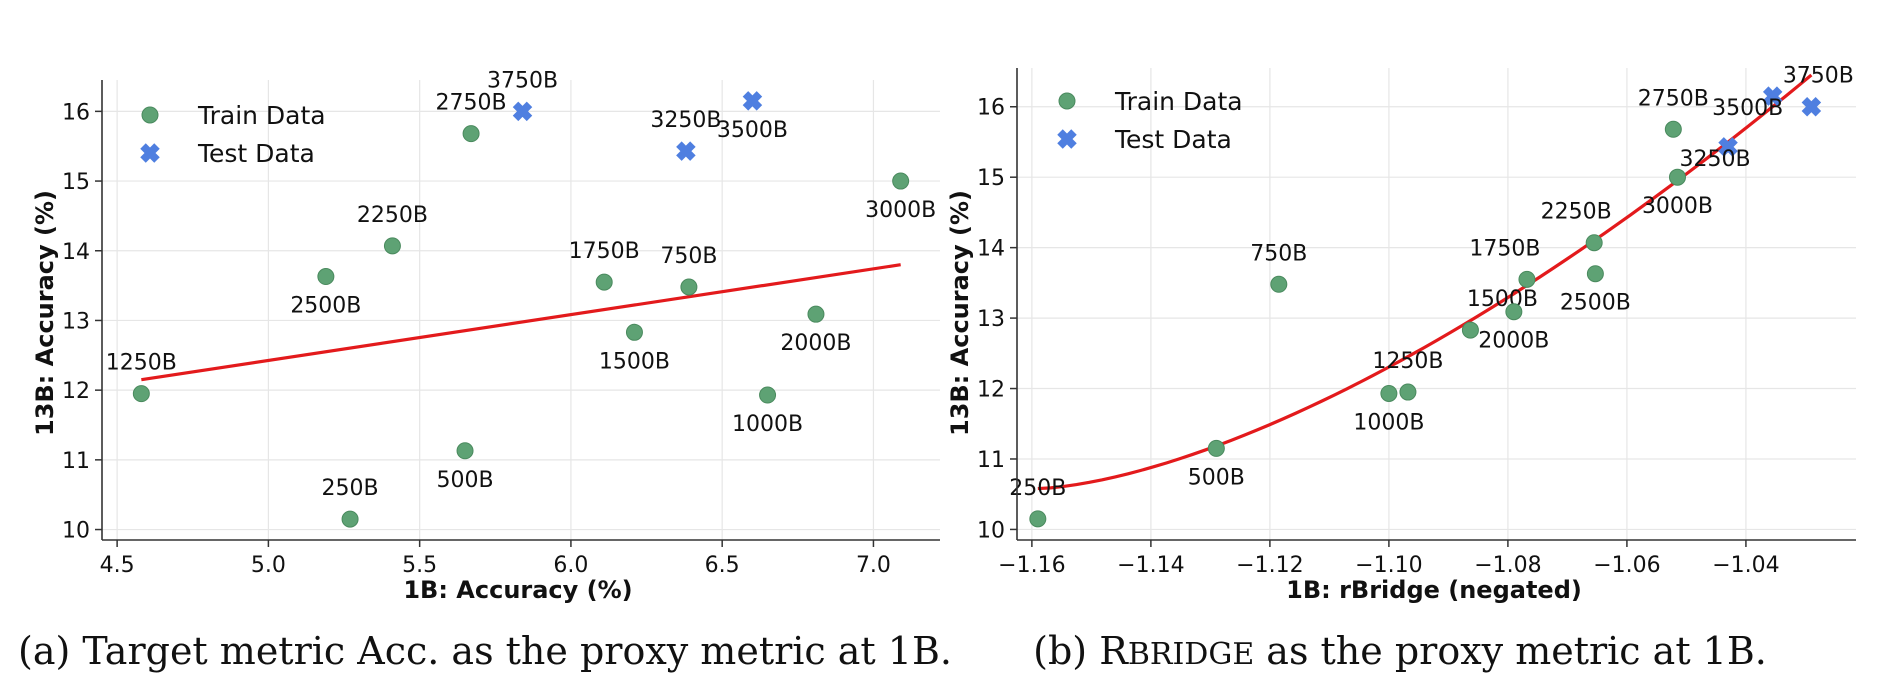 This screenshot has width=1894, height=699. Describe the element at coordinates (1576, 212) in the screenshot. I see `panel-b-point-label-2250B: 2250B` at that location.